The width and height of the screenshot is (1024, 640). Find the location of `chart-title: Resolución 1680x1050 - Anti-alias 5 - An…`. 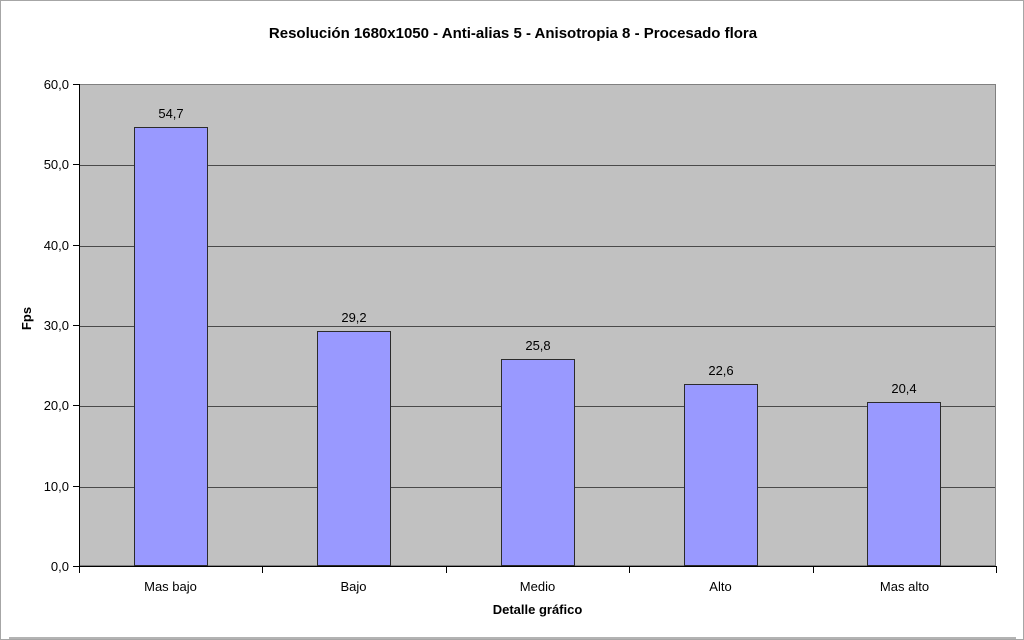

chart-title: Resolución 1680x1050 - Anti-alias 5 - An… is located at coordinates (513, 33).